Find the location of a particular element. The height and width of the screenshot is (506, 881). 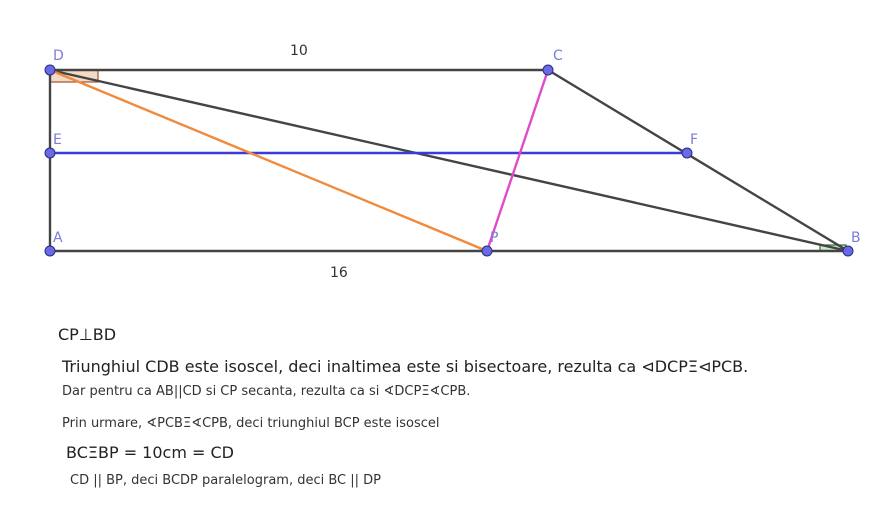

point-p is located at coordinates (487, 251).